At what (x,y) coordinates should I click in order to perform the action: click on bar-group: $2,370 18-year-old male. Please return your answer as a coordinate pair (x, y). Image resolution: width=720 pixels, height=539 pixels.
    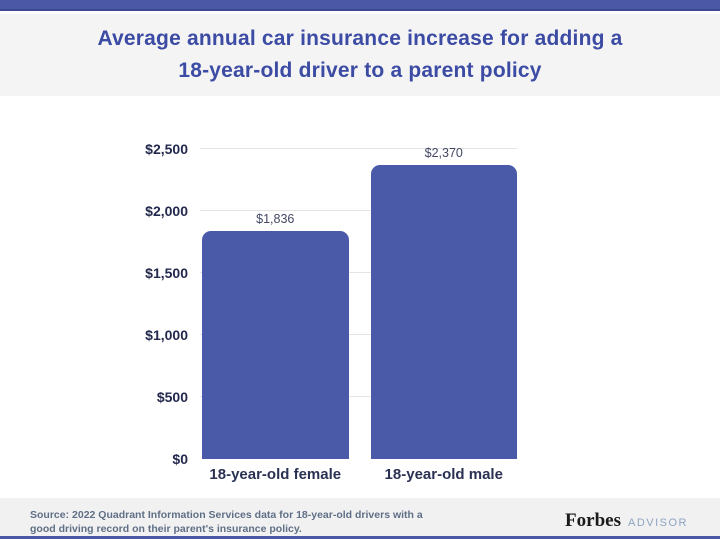
    Looking at the image, I should click on (443, 314).